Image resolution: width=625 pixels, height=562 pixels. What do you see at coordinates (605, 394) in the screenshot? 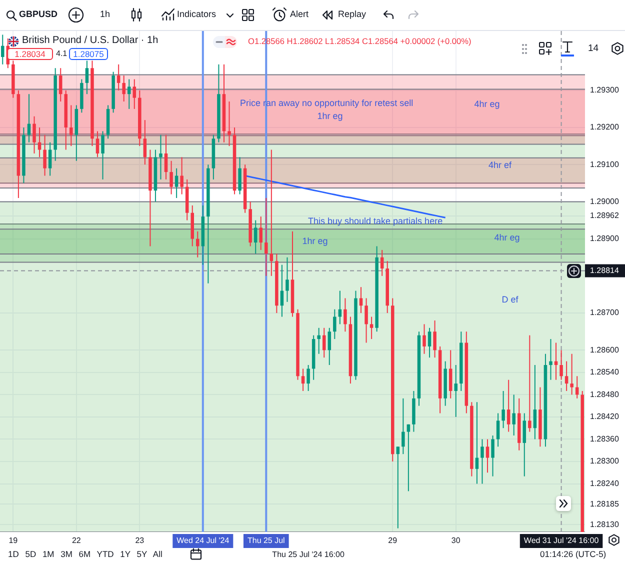
I see `y-tick-label: 1.28480` at bounding box center [605, 394].